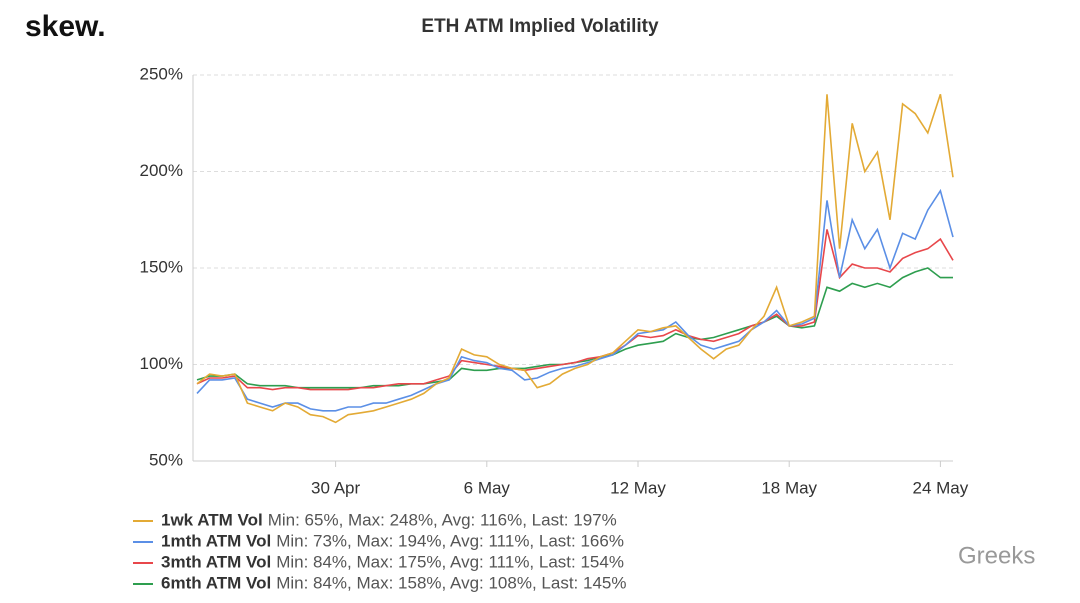 The width and height of the screenshot is (1080, 603). What do you see at coordinates (941, 487) in the screenshot?
I see `x-tick-label: 24 May` at bounding box center [941, 487].